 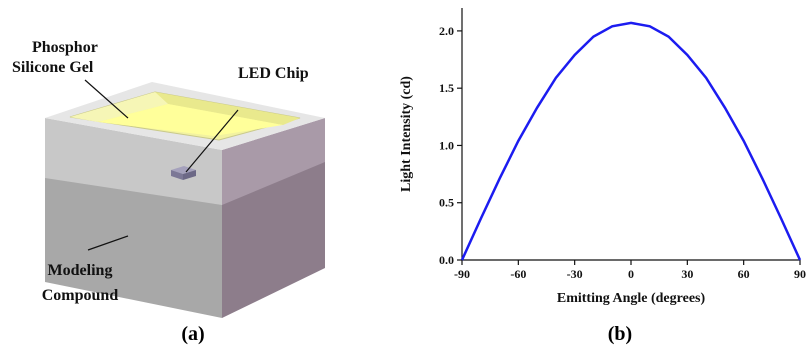 What do you see at coordinates (462, 274) in the screenshot?
I see `x-tick-label: -90` at bounding box center [462, 274].